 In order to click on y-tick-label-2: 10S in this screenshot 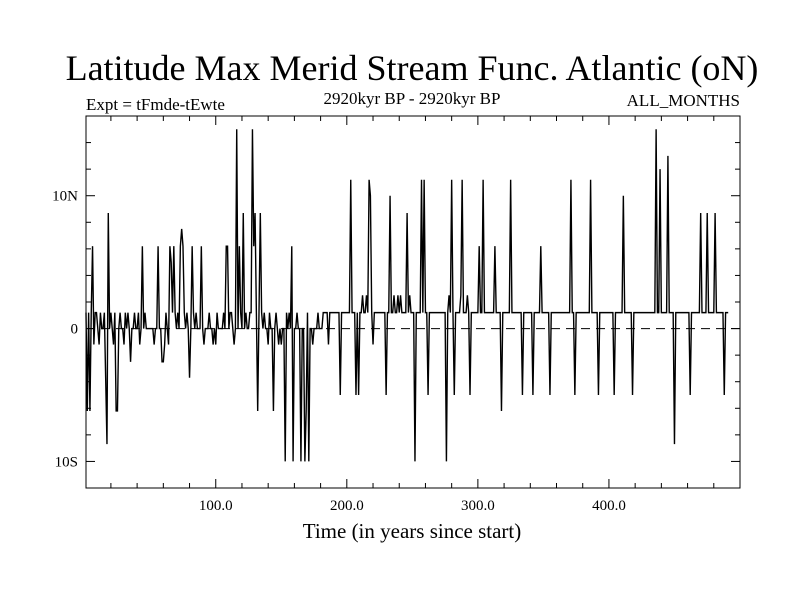, I will do `click(66, 462)`.